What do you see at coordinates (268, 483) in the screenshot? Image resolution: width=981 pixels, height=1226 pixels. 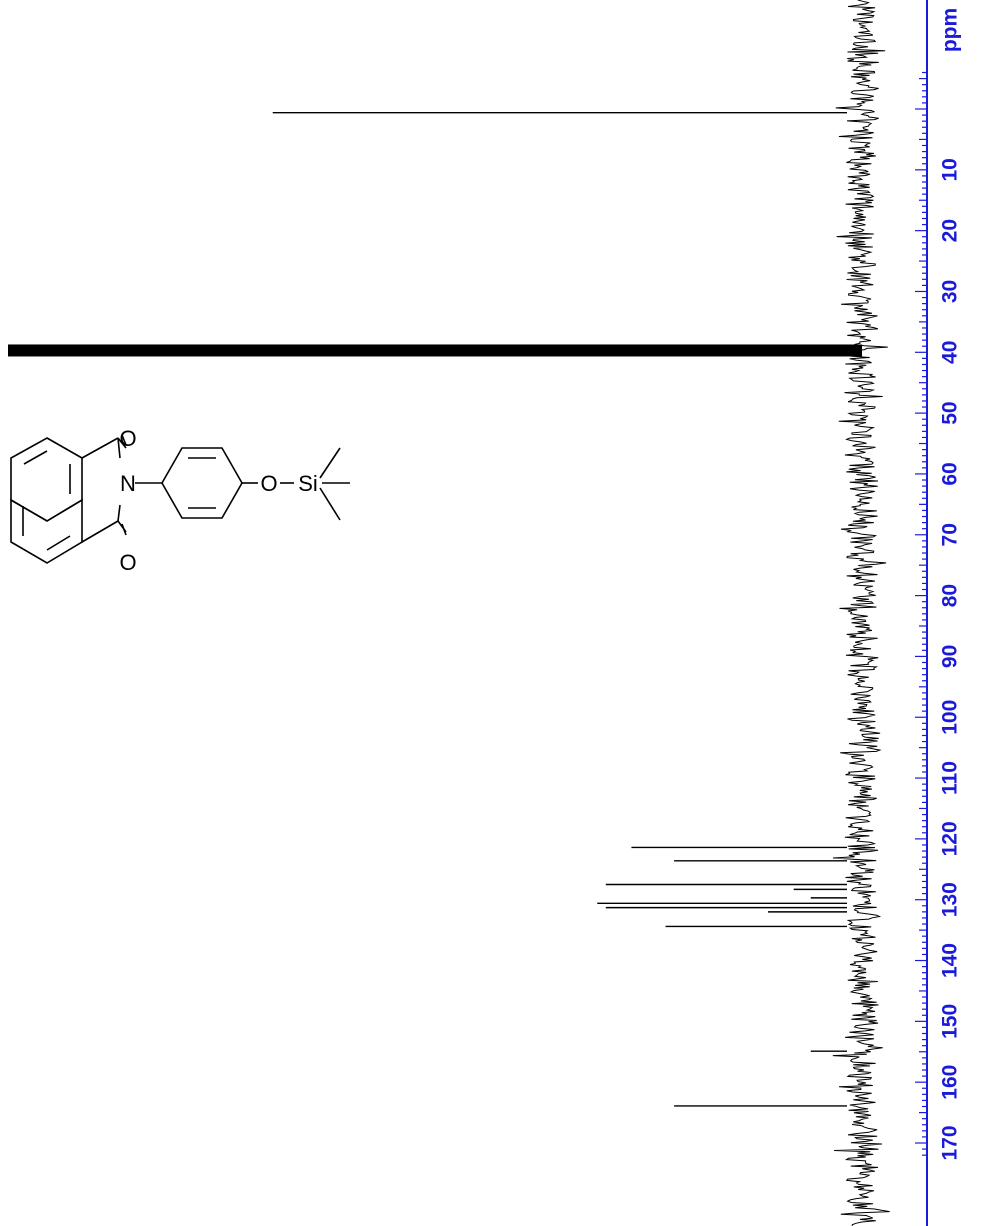 I see `atom-label-o-ether: O` at bounding box center [268, 483].